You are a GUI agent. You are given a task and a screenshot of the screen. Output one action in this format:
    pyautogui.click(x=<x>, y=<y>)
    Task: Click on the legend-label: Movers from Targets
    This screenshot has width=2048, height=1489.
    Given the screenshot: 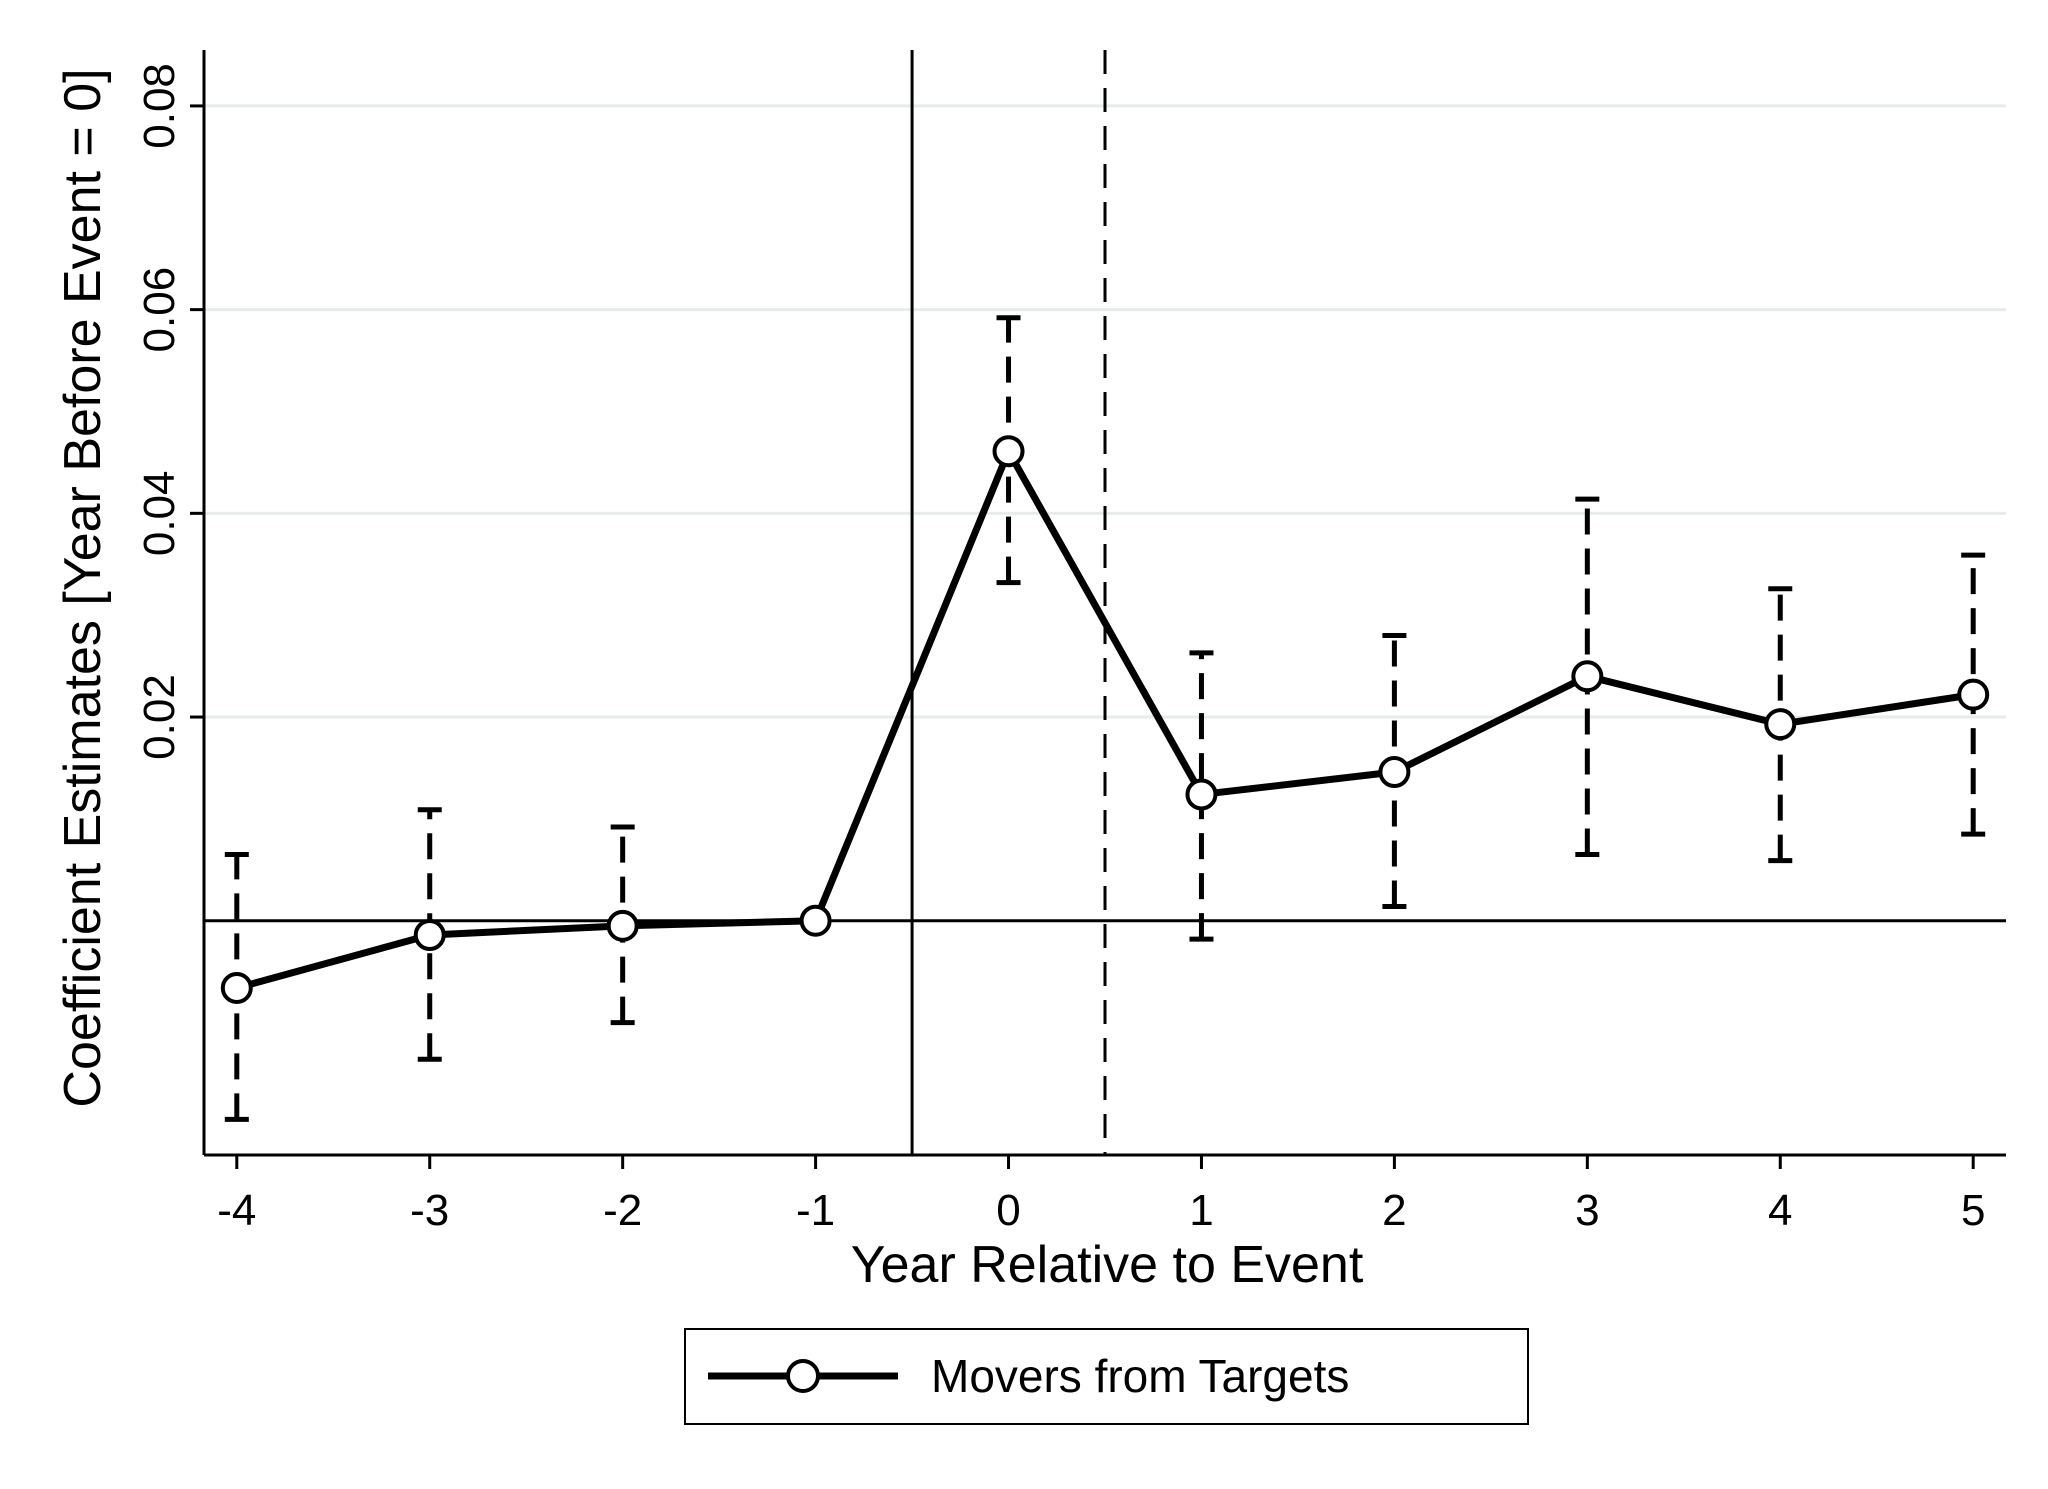 What is the action you would take?
    pyautogui.click(x=1140, y=1376)
    